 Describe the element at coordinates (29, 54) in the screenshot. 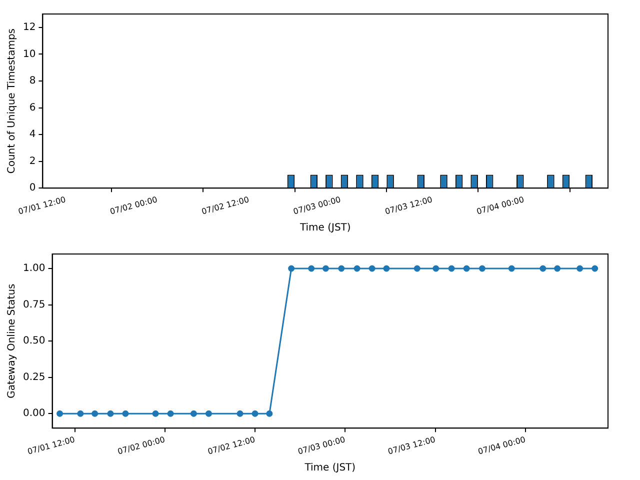

I see `y-tick-label: 10` at that location.